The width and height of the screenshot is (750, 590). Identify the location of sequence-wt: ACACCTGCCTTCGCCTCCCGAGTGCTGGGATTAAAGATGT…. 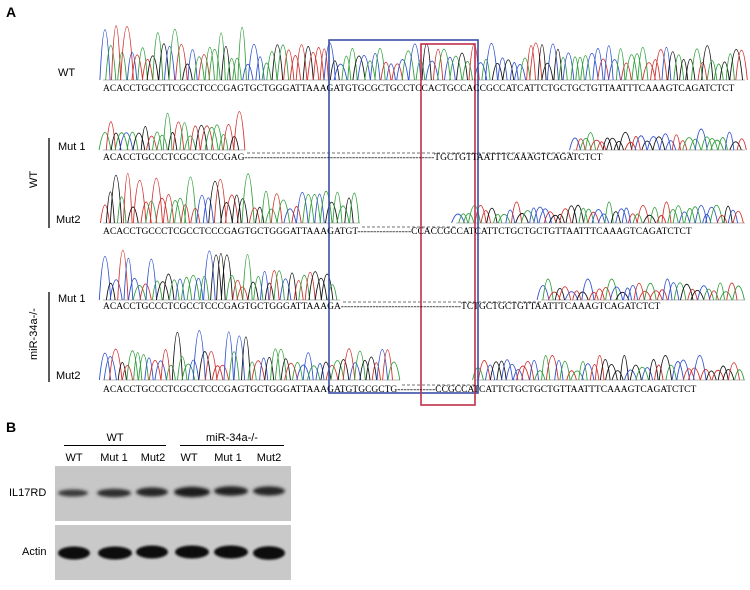
(419, 89).